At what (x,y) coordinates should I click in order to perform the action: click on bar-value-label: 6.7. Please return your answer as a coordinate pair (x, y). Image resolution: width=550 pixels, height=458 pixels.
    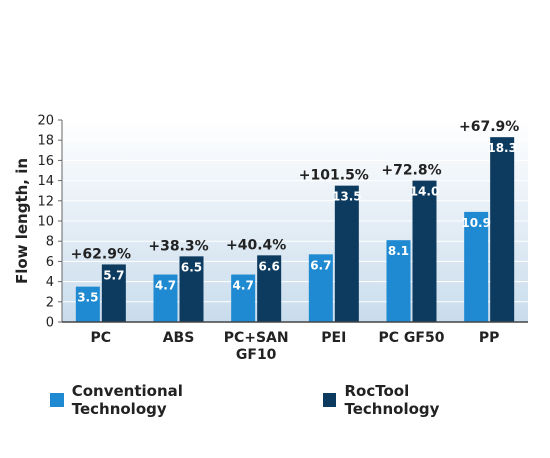
    Looking at the image, I should click on (320, 265).